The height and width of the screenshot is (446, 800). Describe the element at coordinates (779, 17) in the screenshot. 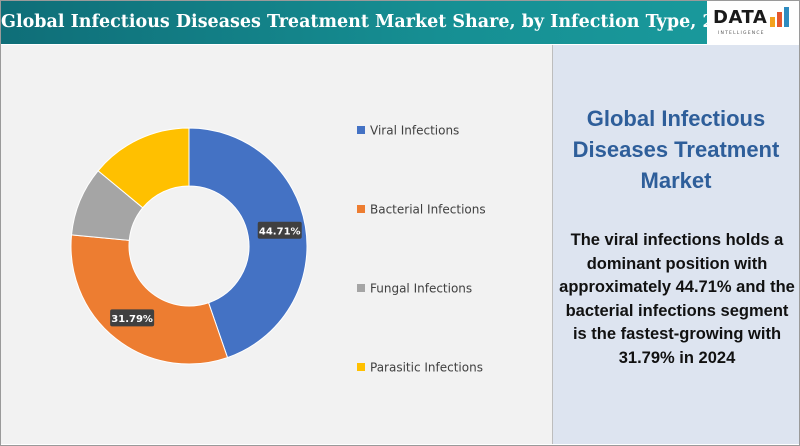

I see `logo-bars-icon` at that location.